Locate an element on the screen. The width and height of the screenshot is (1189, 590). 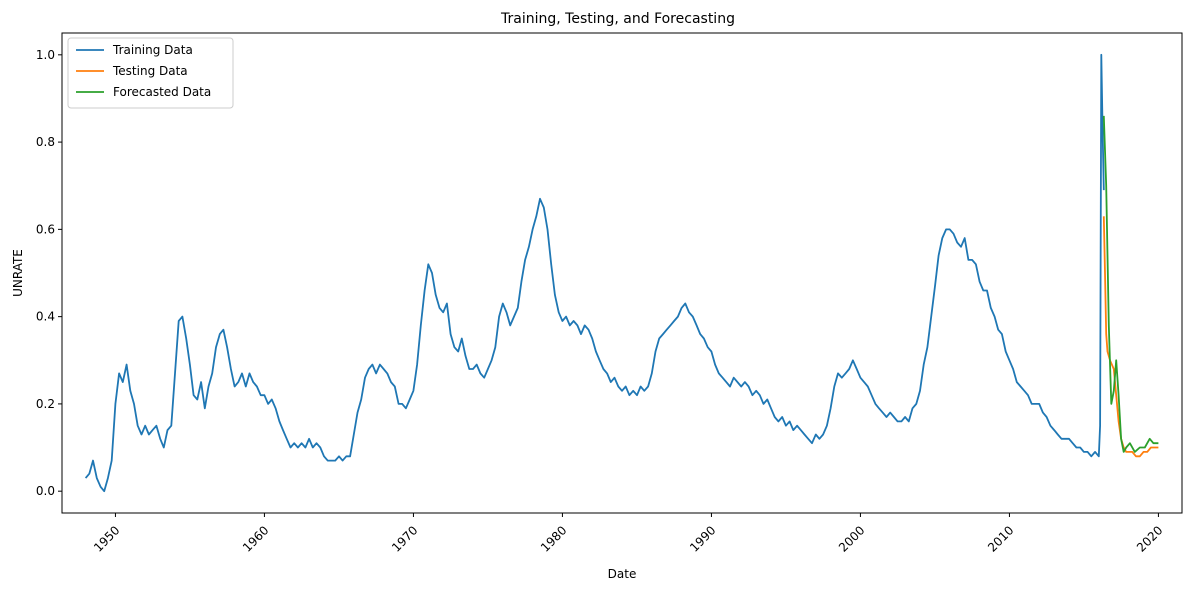
y-tick-label: 0.4 is located at coordinates (45, 317).